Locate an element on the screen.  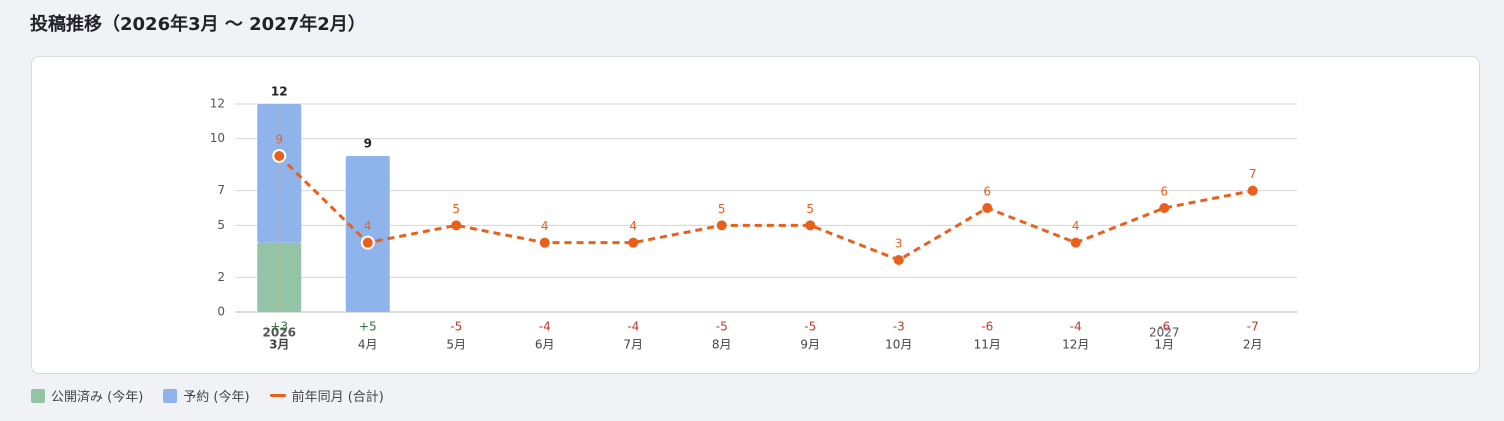
x-tick-label: 12月 is located at coordinates (1075, 345).